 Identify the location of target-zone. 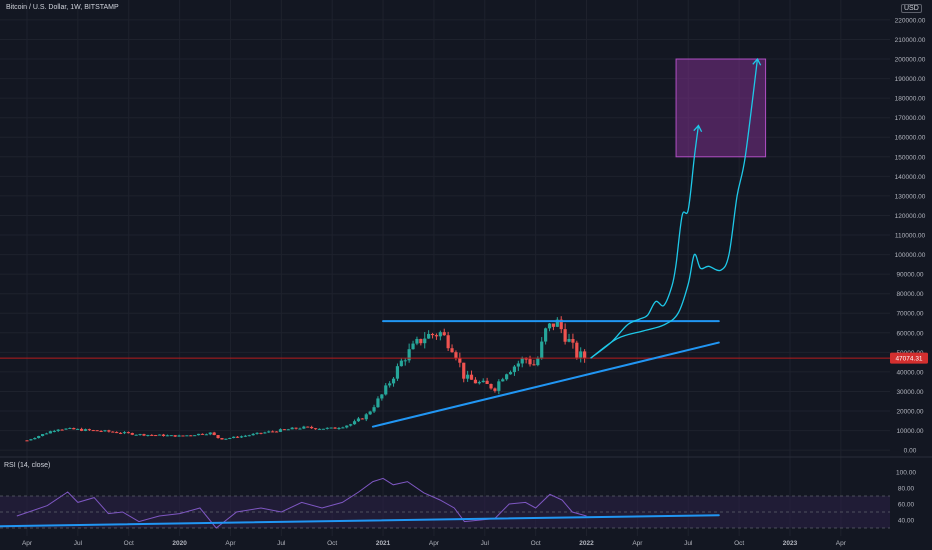
(721, 108).